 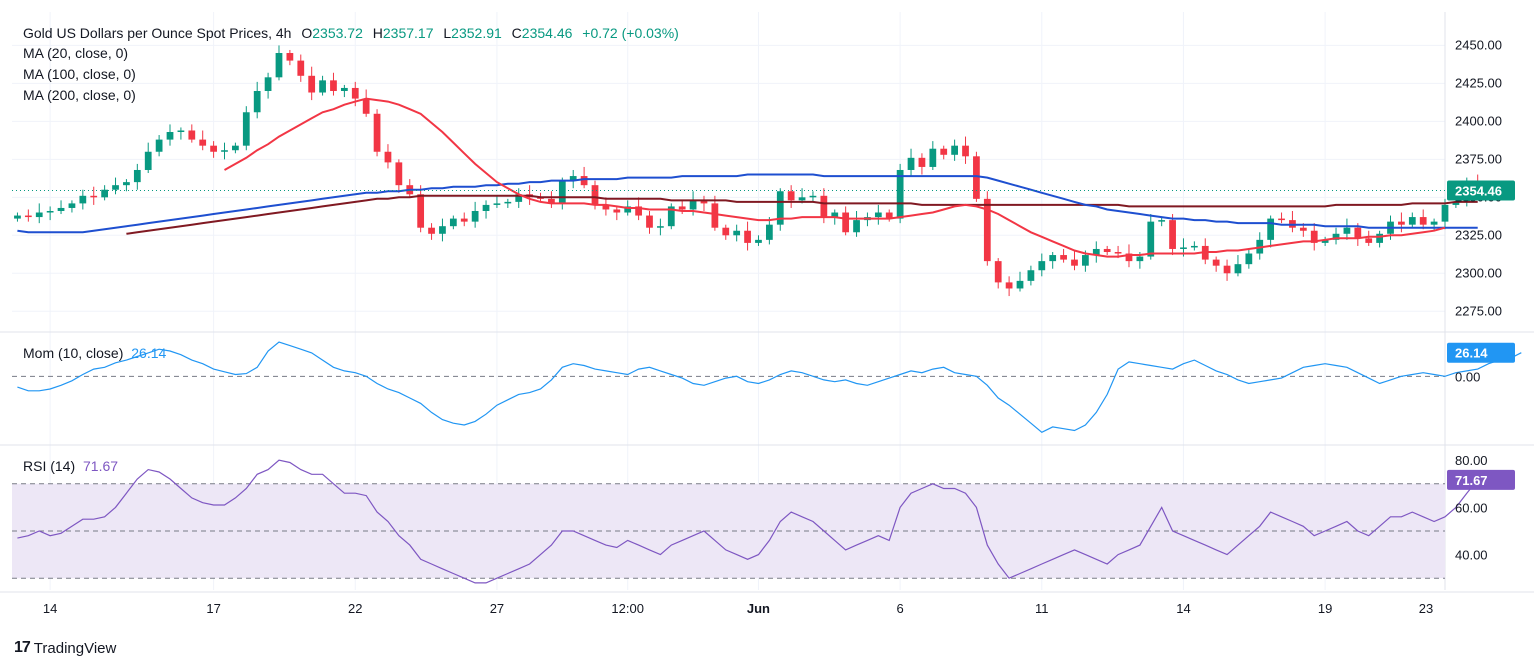 What do you see at coordinates (79, 95) in the screenshot?
I see `ma200-legend: MA (200, close, 0)` at bounding box center [79, 95].